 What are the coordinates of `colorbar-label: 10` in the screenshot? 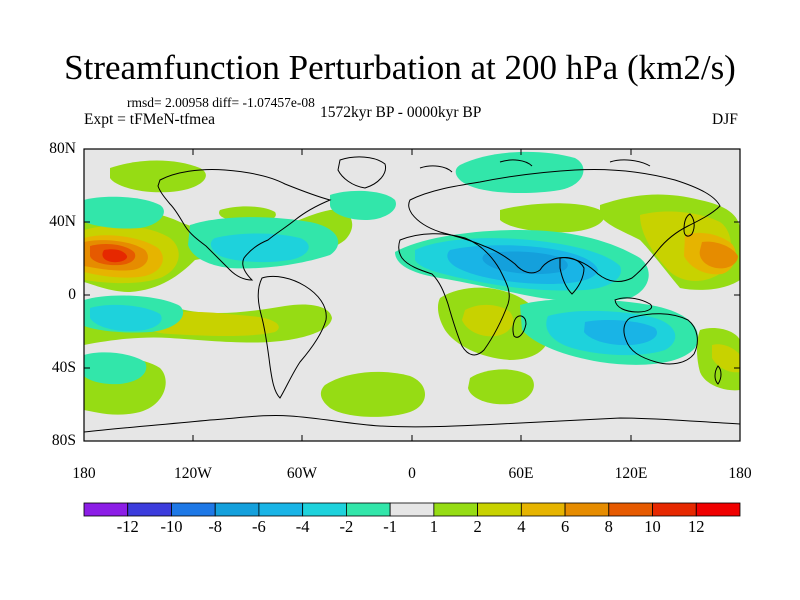 It's located at (652, 526).